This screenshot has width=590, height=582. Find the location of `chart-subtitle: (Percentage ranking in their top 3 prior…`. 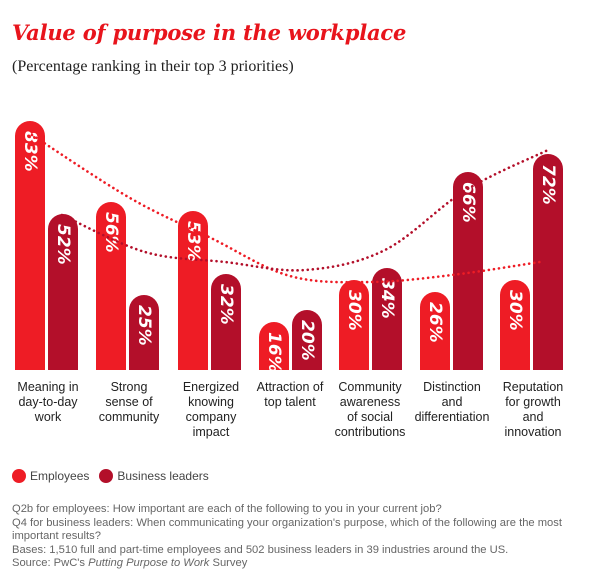

chart-subtitle: (Percentage ranking in their top 3 prior… is located at coordinates (153, 66).